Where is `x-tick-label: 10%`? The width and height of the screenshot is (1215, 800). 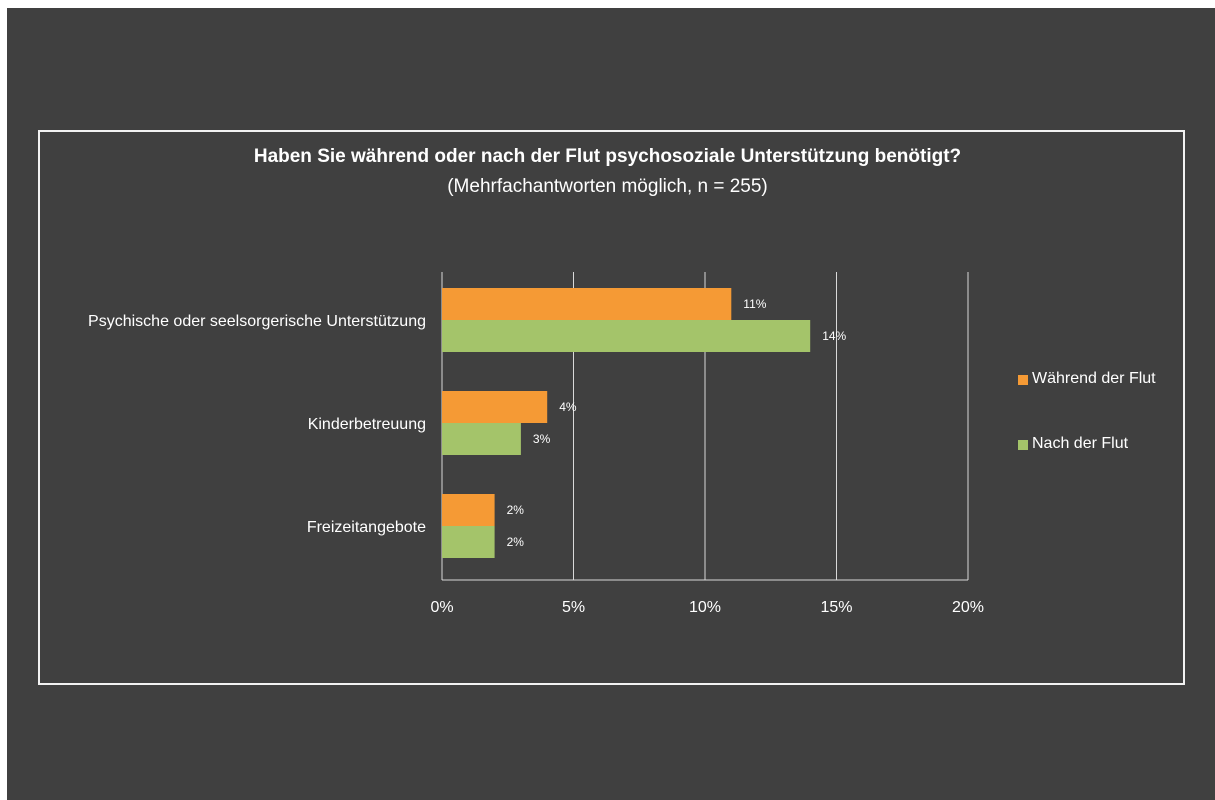 x-tick-label: 10% is located at coordinates (705, 607).